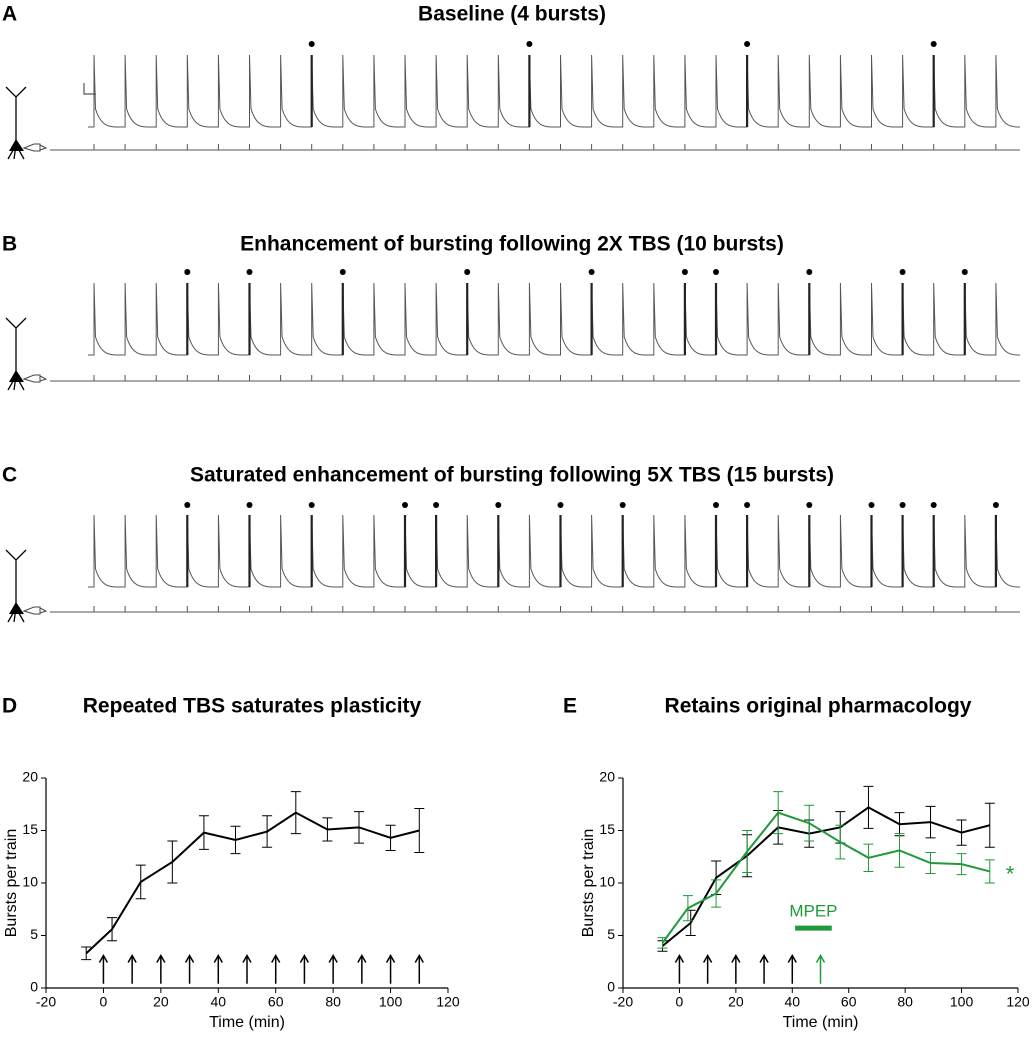  I want to click on significance-marker: *, so click(1010, 873).